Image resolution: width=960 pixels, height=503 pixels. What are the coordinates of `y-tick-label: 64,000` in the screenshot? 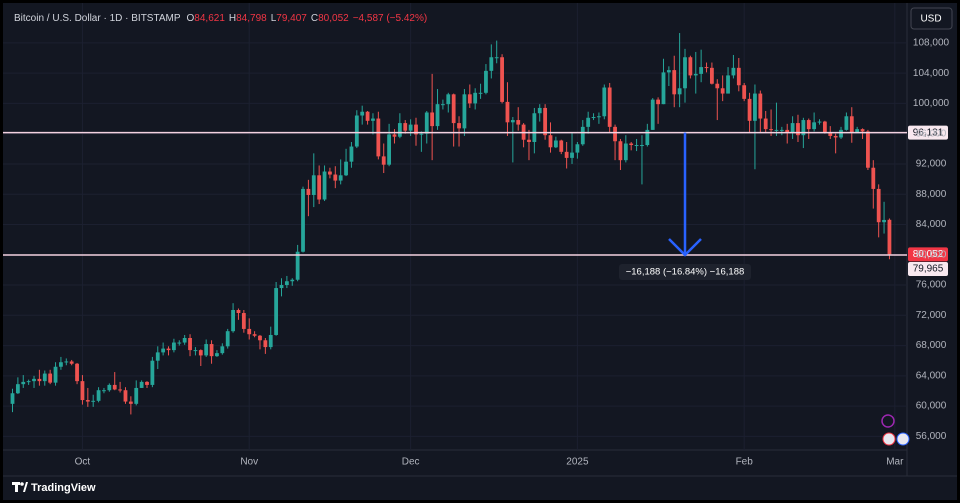 It's located at (931, 375).